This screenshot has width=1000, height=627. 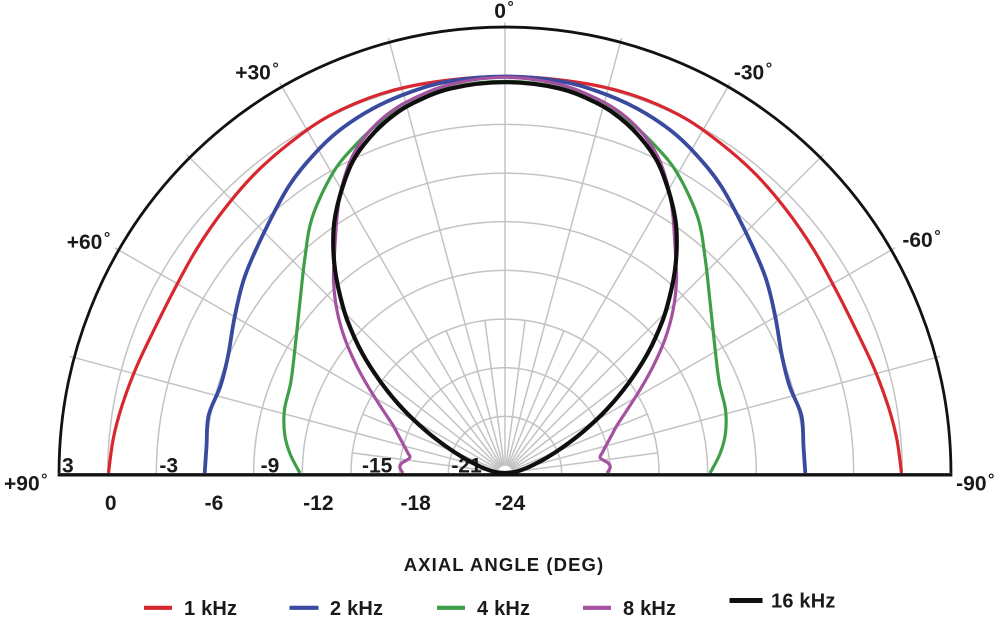 I want to click on grid-spoke-major-30deg, so click(x=390, y=274).